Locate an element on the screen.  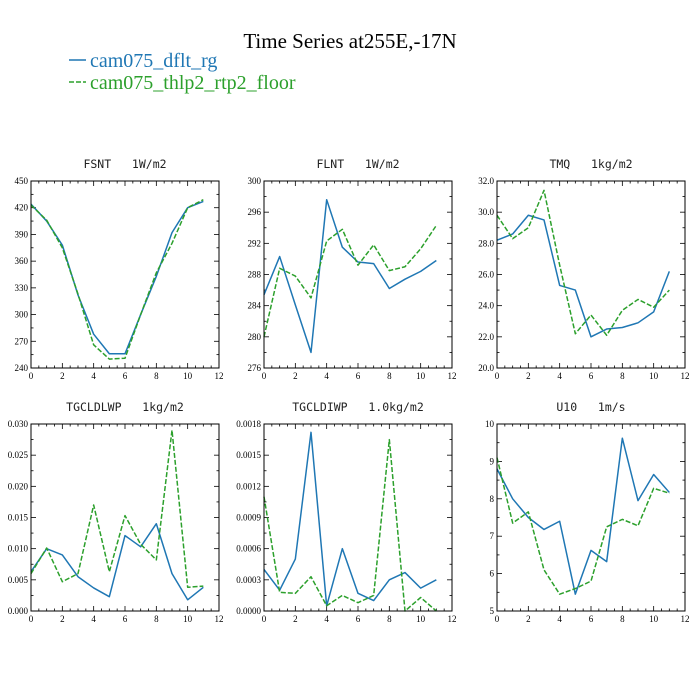
y-tick-label: 24.0 is located at coordinates (486, 306).